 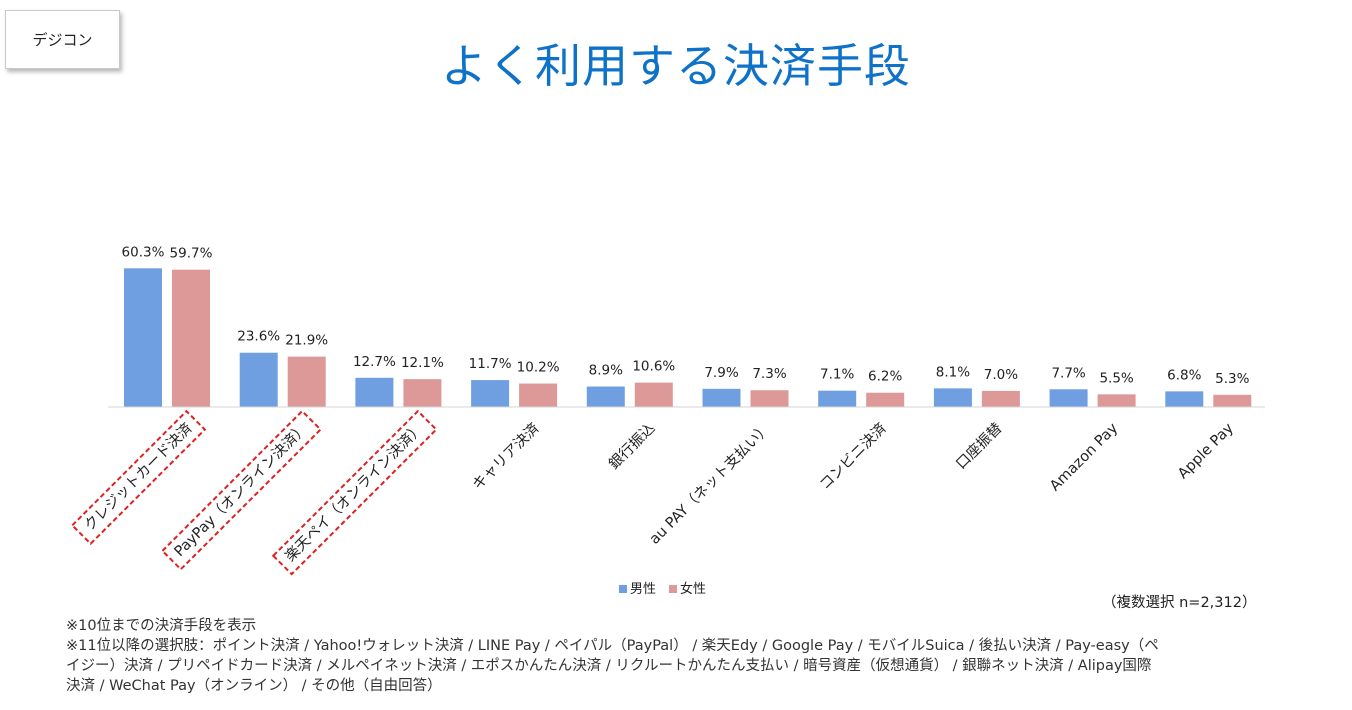 What do you see at coordinates (490, 364) in the screenshot?
I see `data-label: 11.7%` at bounding box center [490, 364].